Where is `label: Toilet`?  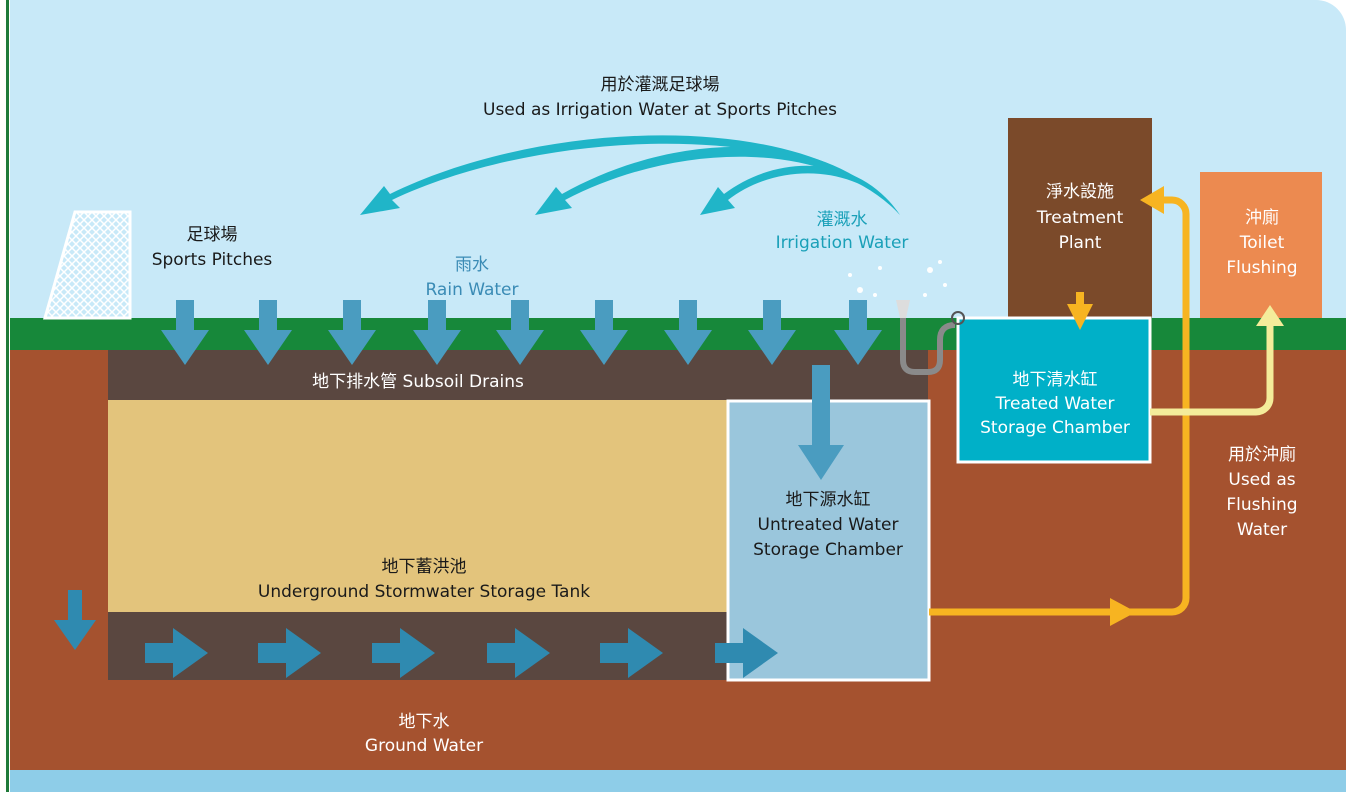
label: Toilet is located at coordinates (1262, 243).